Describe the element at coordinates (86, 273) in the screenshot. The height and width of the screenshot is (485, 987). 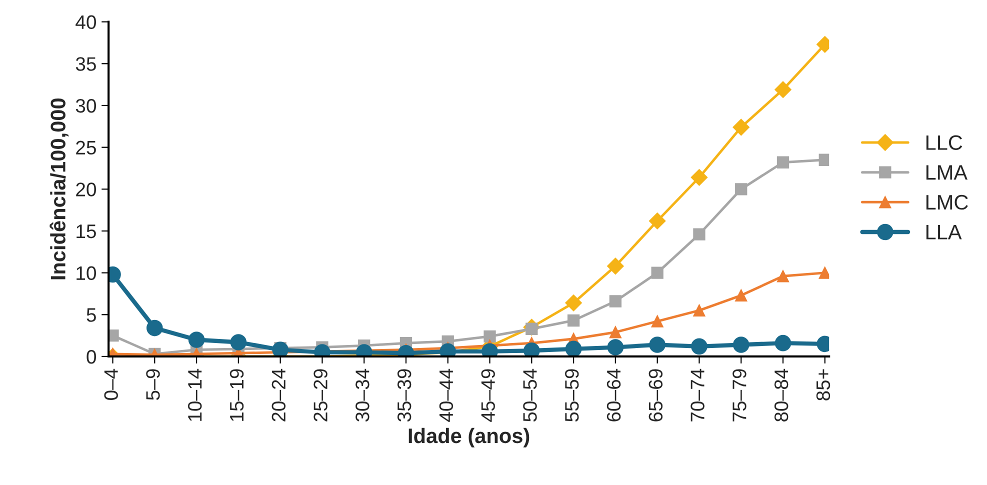
I see `y-tick-label: 10` at that location.